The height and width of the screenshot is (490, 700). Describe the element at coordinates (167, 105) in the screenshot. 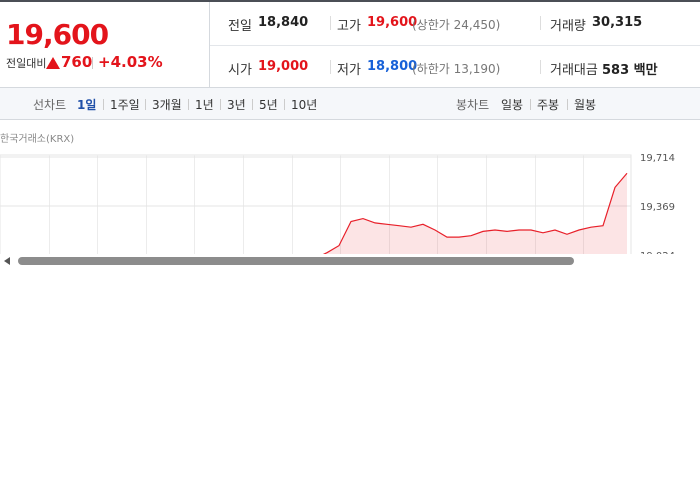

I see `period-tab: 3개월` at that location.